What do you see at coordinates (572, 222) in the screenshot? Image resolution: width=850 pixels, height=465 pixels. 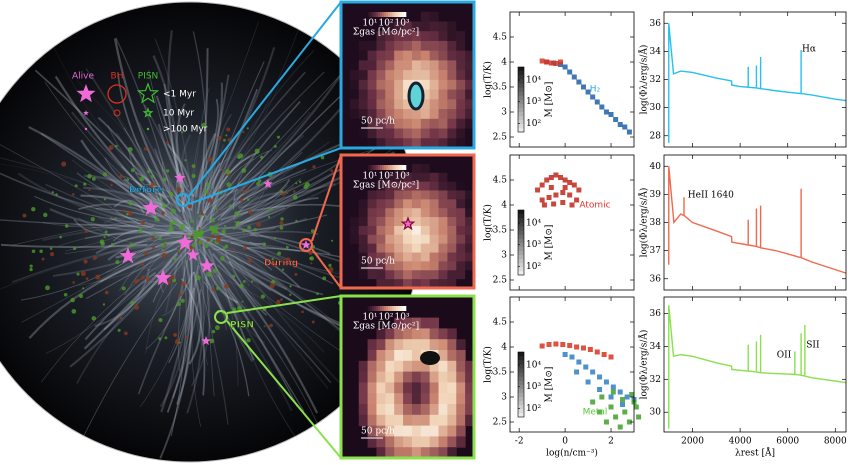 I see `plot-area` at bounding box center [572, 222].